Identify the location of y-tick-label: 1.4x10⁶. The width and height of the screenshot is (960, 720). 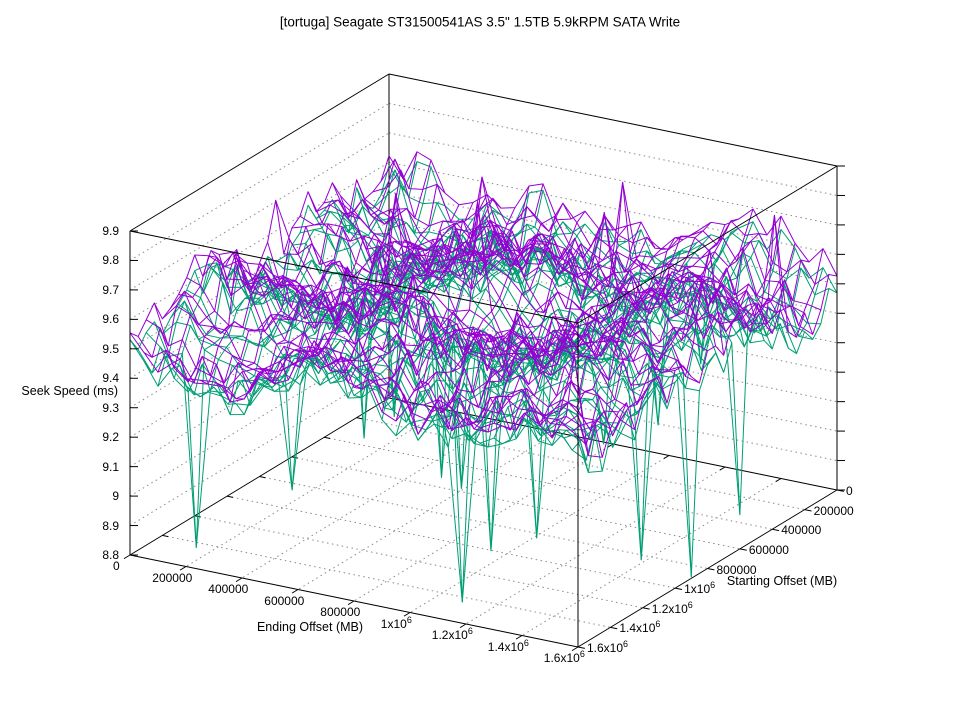
(640, 627).